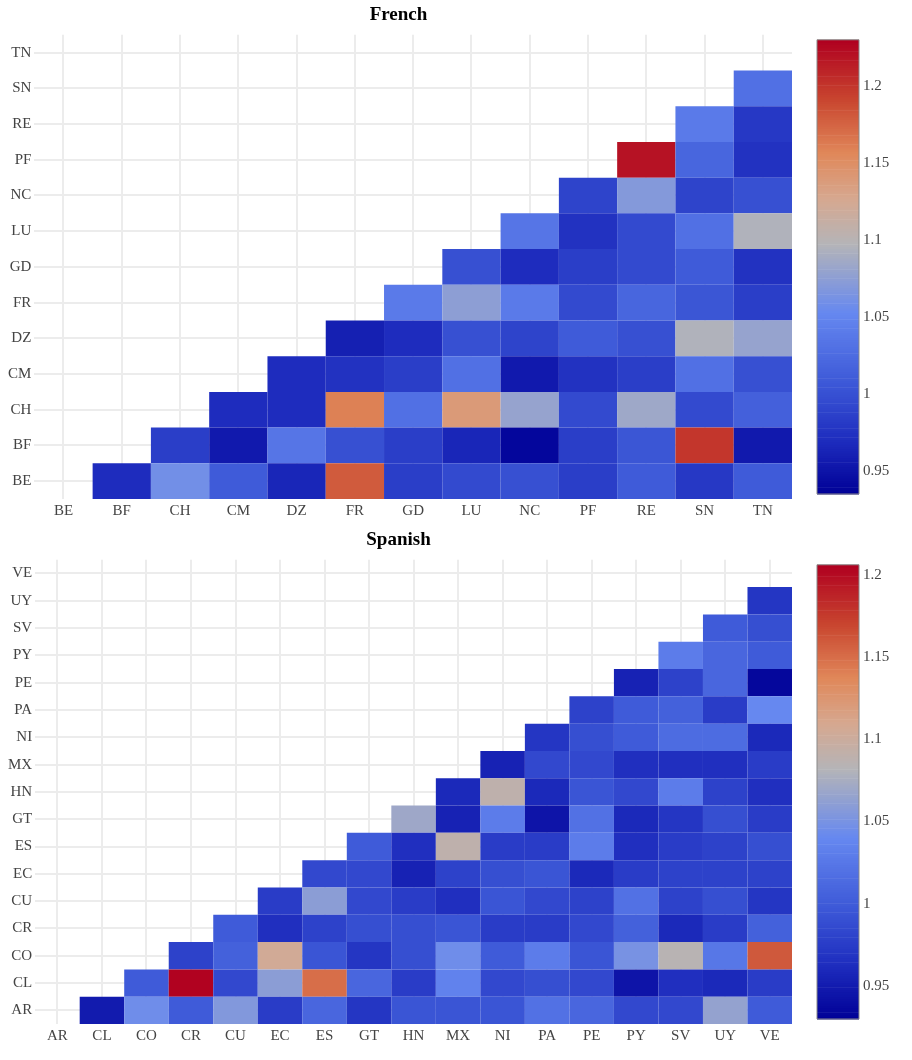 This screenshot has height=1060, width=912. I want to click on y-tick-label: PA, so click(23, 708).